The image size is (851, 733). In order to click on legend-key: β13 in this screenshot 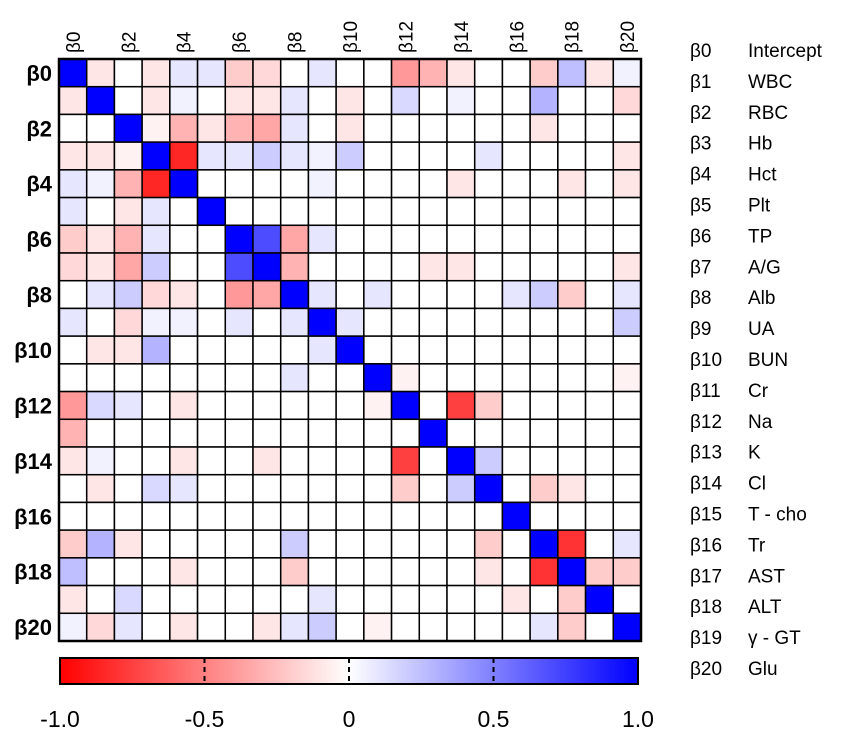, I will do `click(706, 453)`.